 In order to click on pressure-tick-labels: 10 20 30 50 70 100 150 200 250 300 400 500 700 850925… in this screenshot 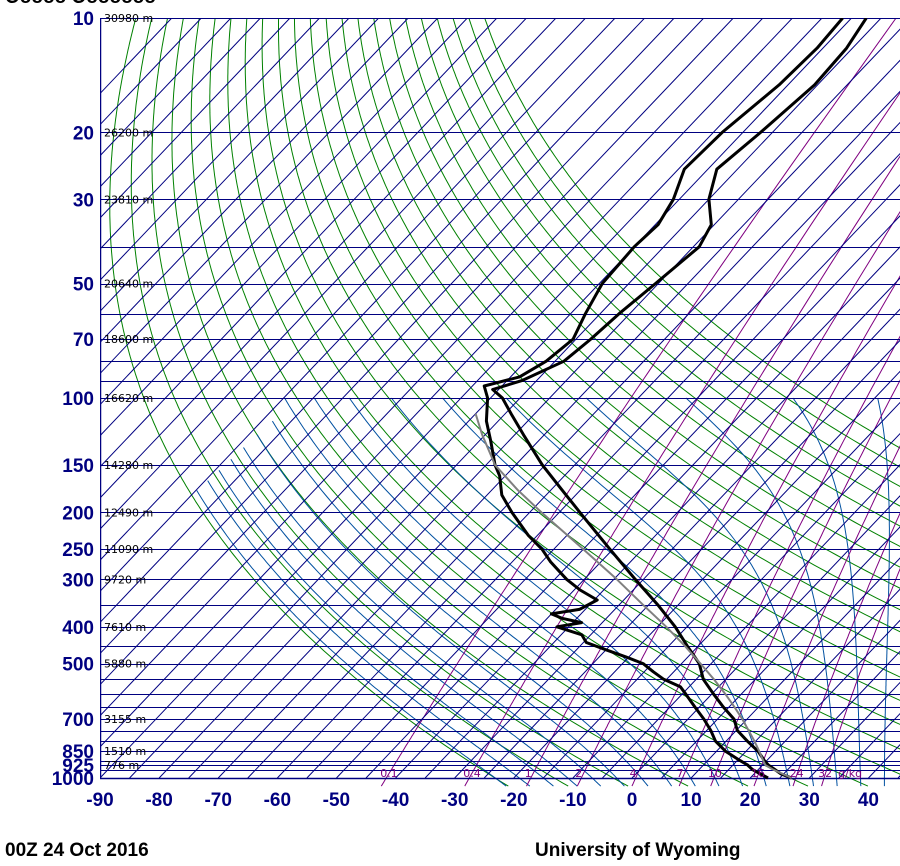, I will do `click(73, 399)`.